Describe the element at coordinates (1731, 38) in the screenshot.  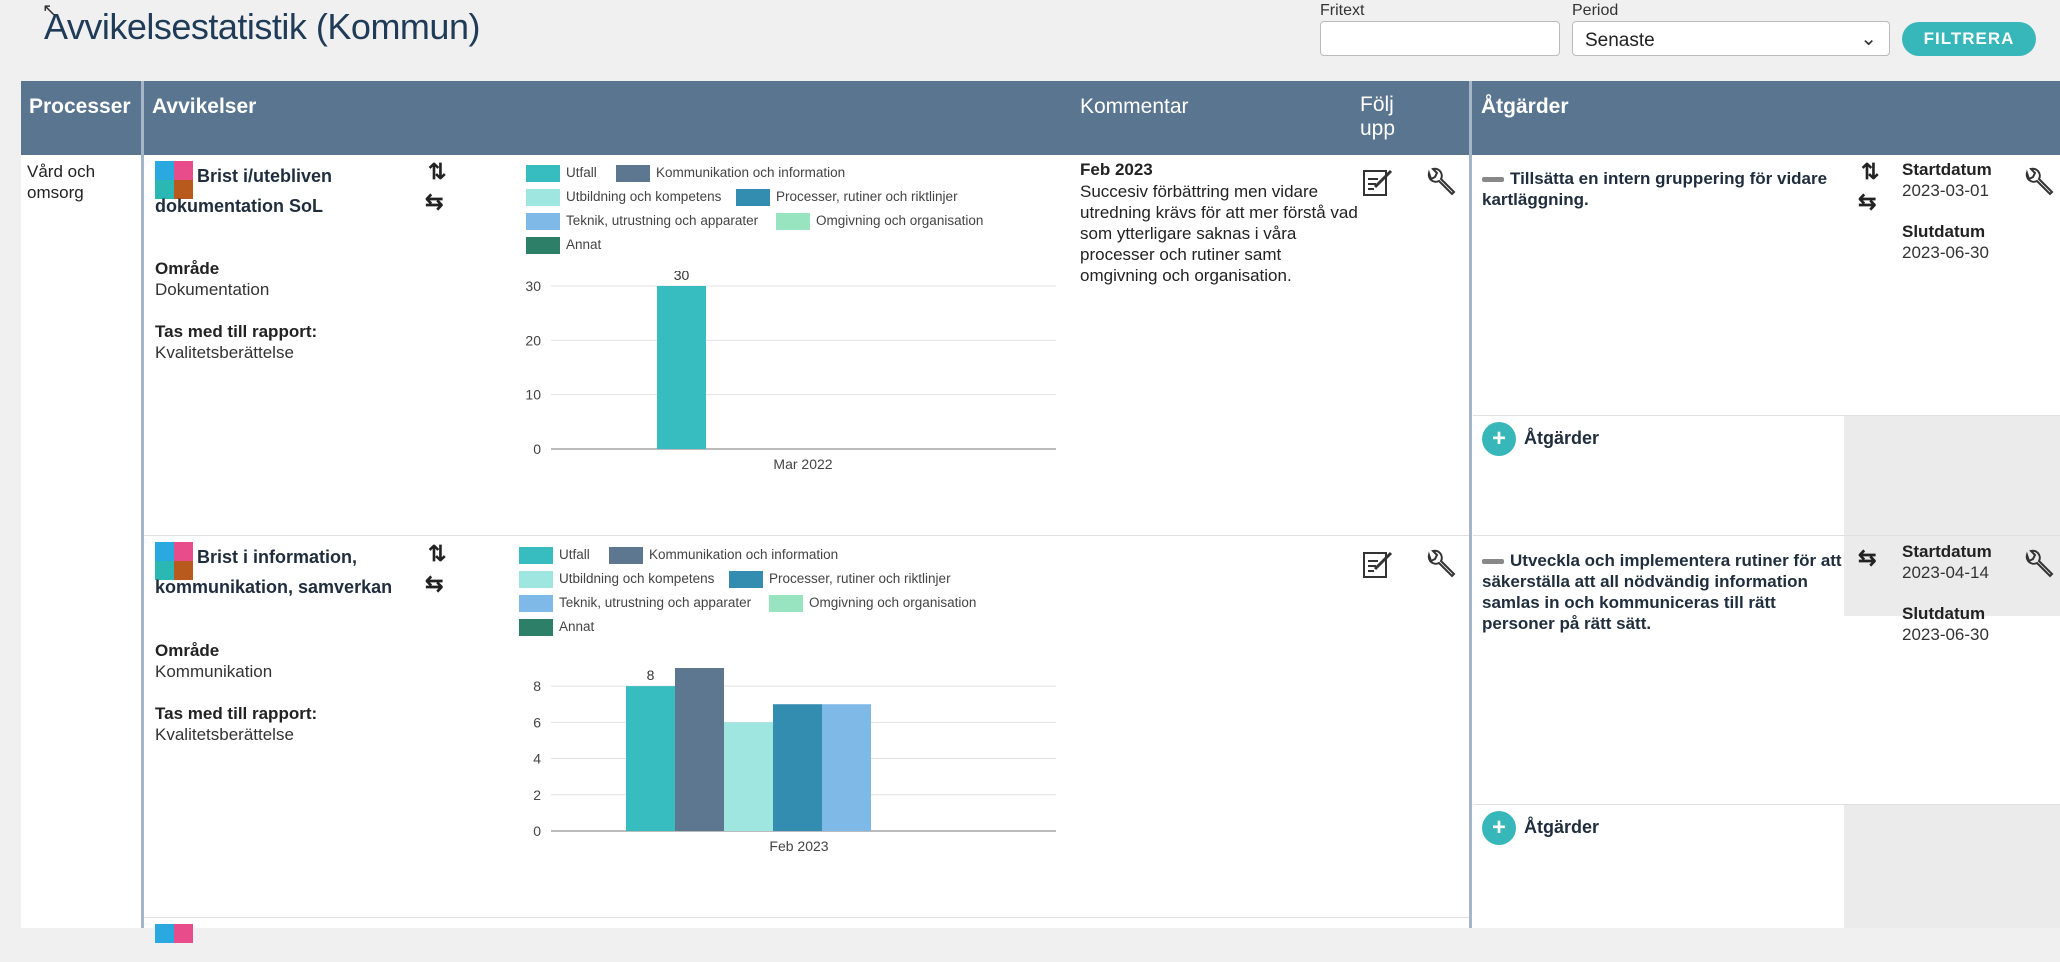
I see `period-select: Senaste ⌄` at that location.